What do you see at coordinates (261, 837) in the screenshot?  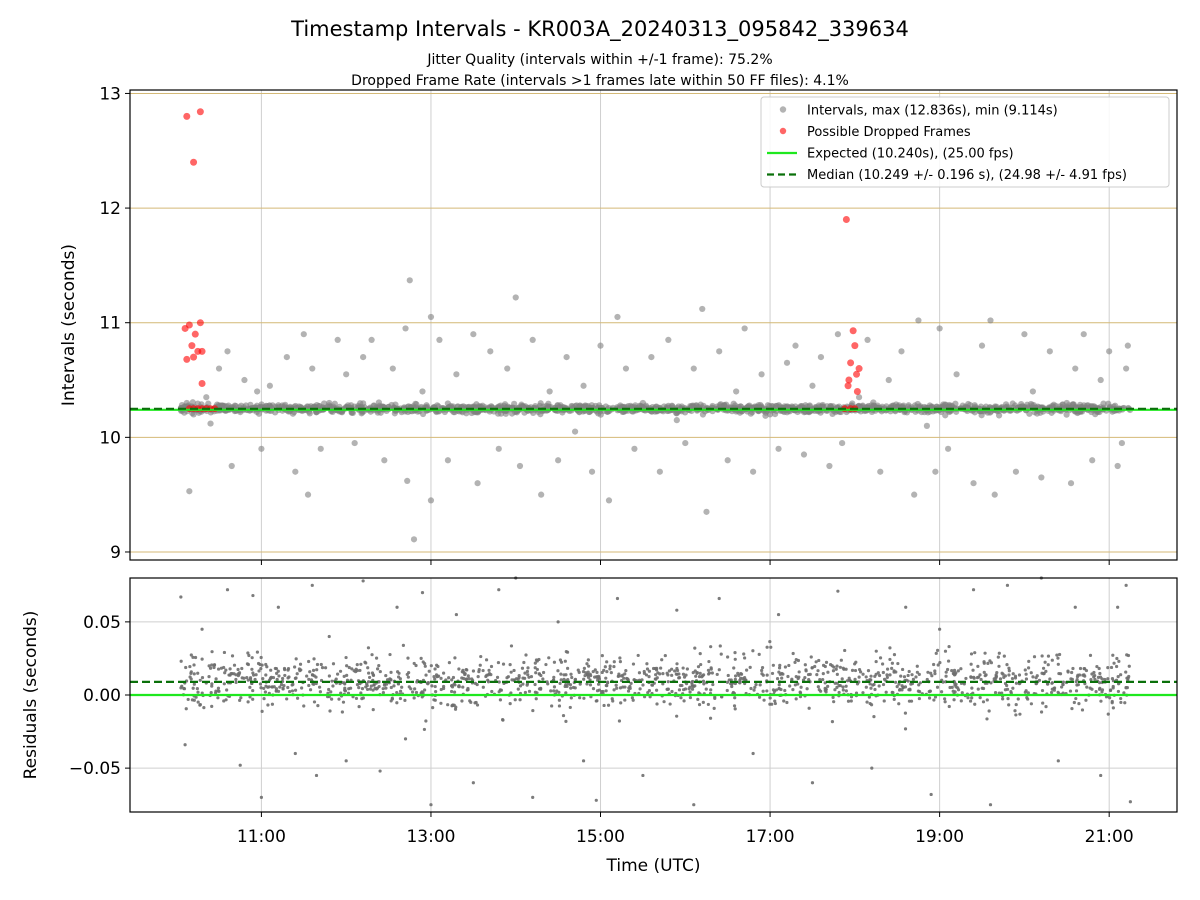 I see `x-tick-label: 11:00` at bounding box center [261, 837].